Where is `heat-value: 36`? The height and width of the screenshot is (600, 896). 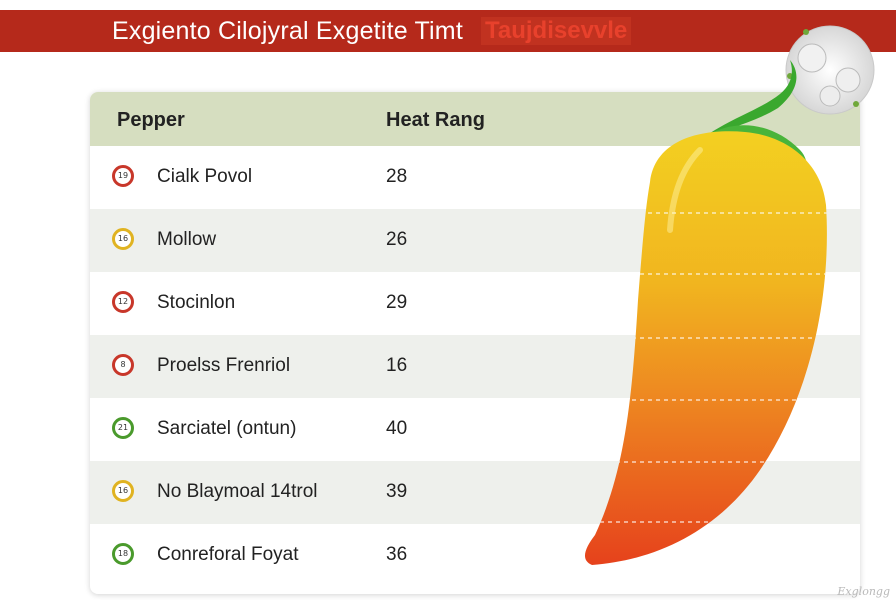 heat-value: 36 is located at coordinates (397, 554).